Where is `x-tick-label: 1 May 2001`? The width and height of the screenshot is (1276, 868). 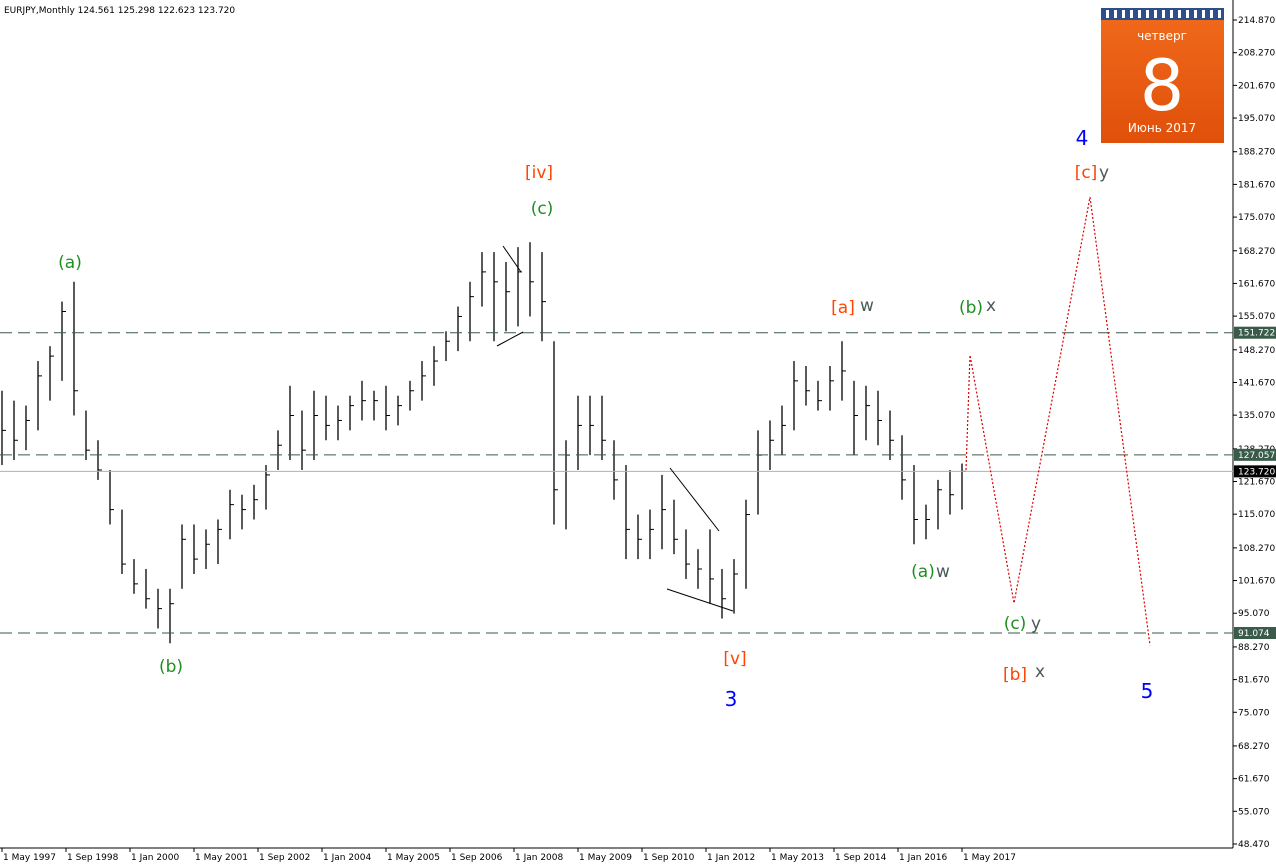 x-tick-label: 1 May 2001 is located at coordinates (221, 858).